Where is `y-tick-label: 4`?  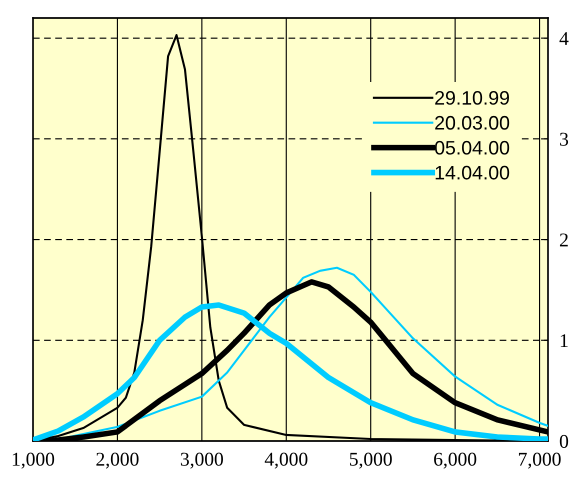 y-tick-label: 4 is located at coordinates (564, 38).